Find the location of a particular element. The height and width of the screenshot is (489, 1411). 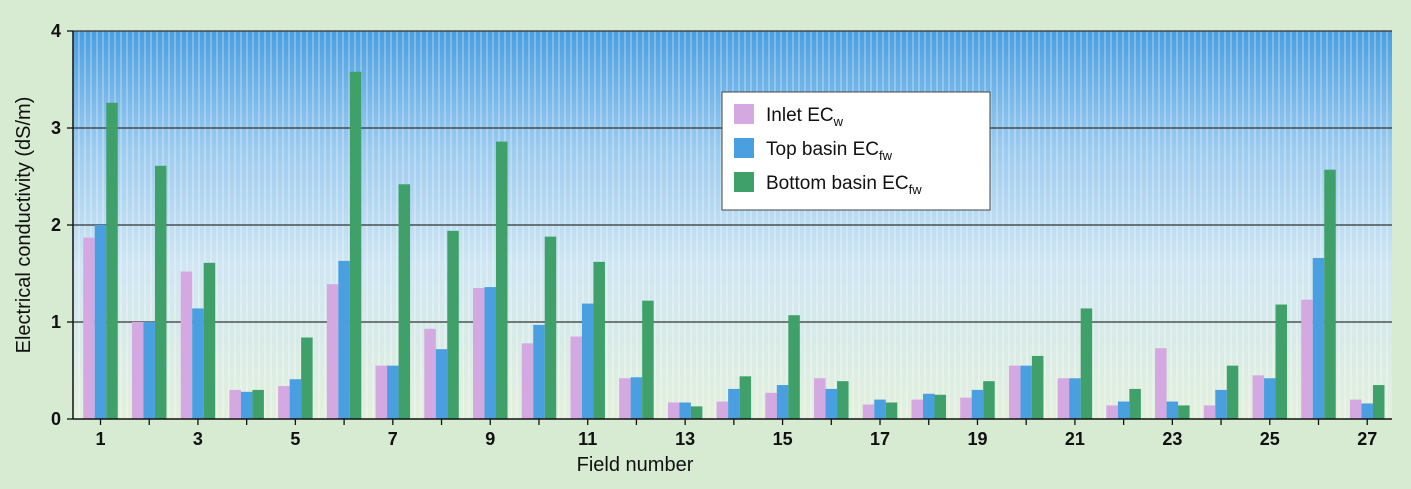

x-tick-label: 21 is located at coordinates (1075, 439).